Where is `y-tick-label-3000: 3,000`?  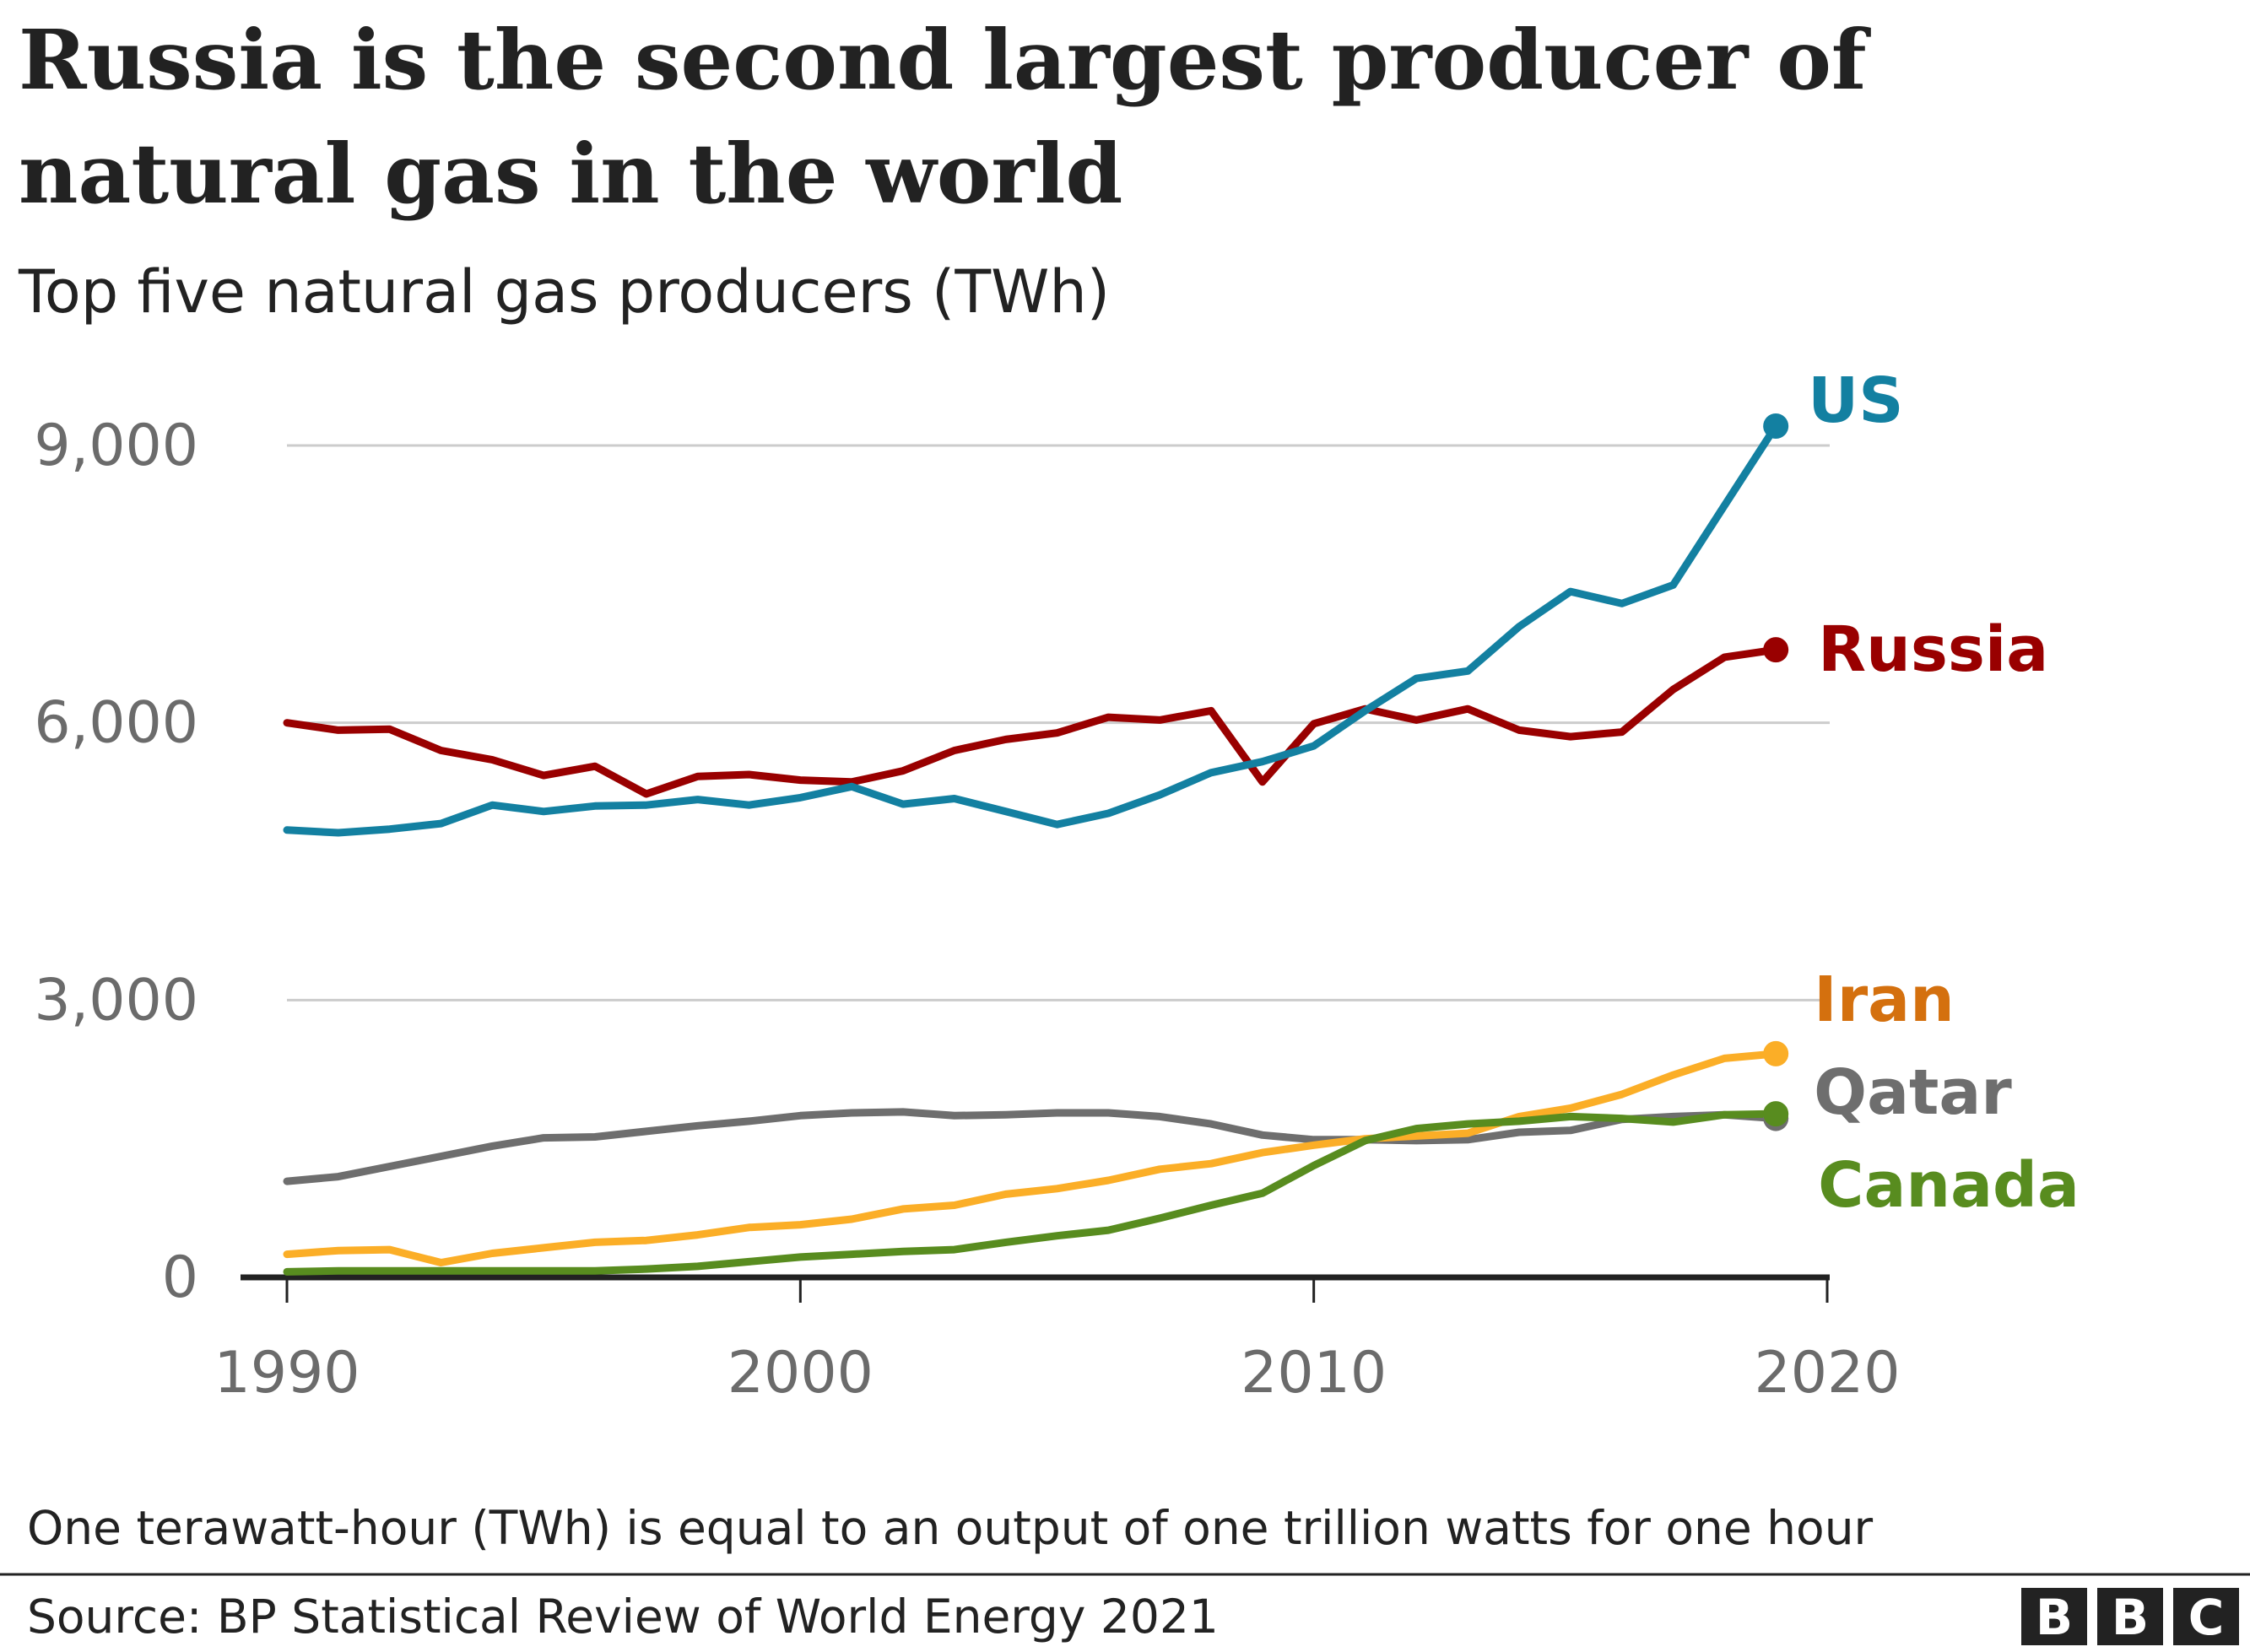
y-tick-label-3000: 3,000 is located at coordinates (116, 1000).